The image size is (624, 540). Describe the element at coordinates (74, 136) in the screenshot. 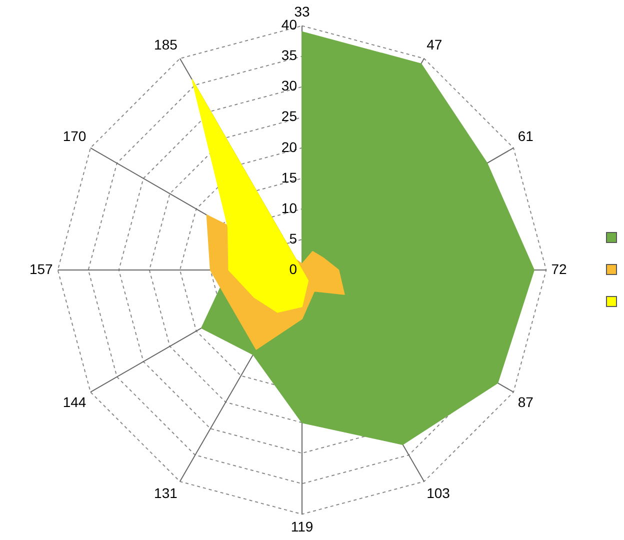

I see `spoke-label: 170` at that location.